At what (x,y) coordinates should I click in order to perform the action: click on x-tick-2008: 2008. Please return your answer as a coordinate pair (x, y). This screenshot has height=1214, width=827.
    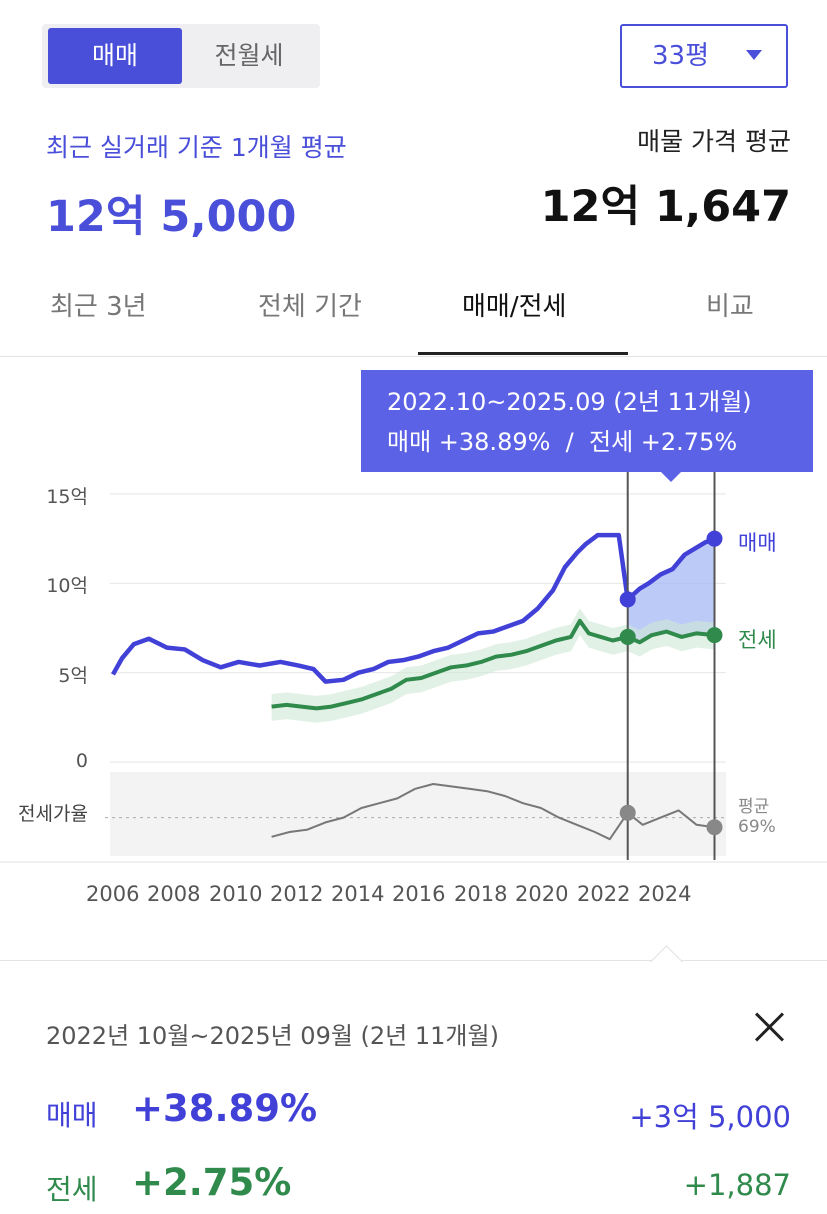
    Looking at the image, I should click on (174, 894).